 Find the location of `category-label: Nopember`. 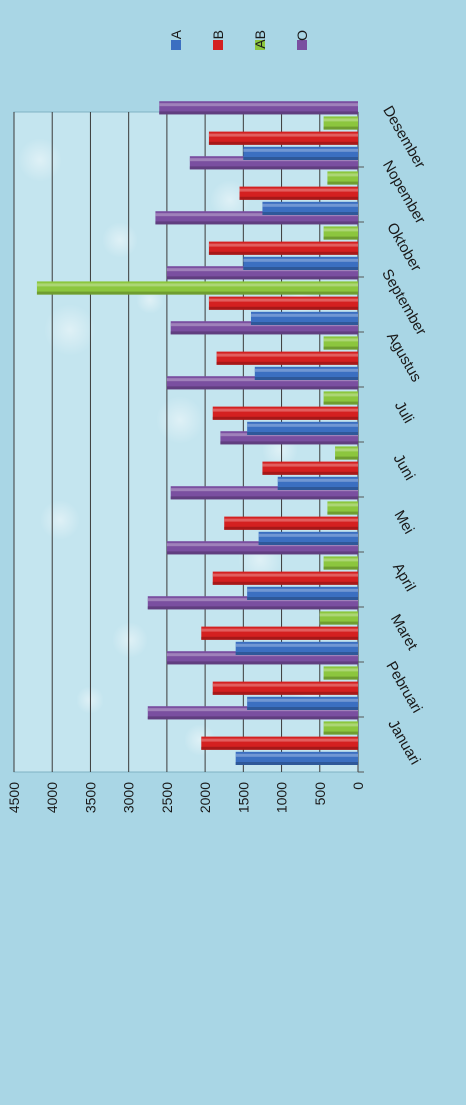

category-label: Nopember is located at coordinates (404, 192).